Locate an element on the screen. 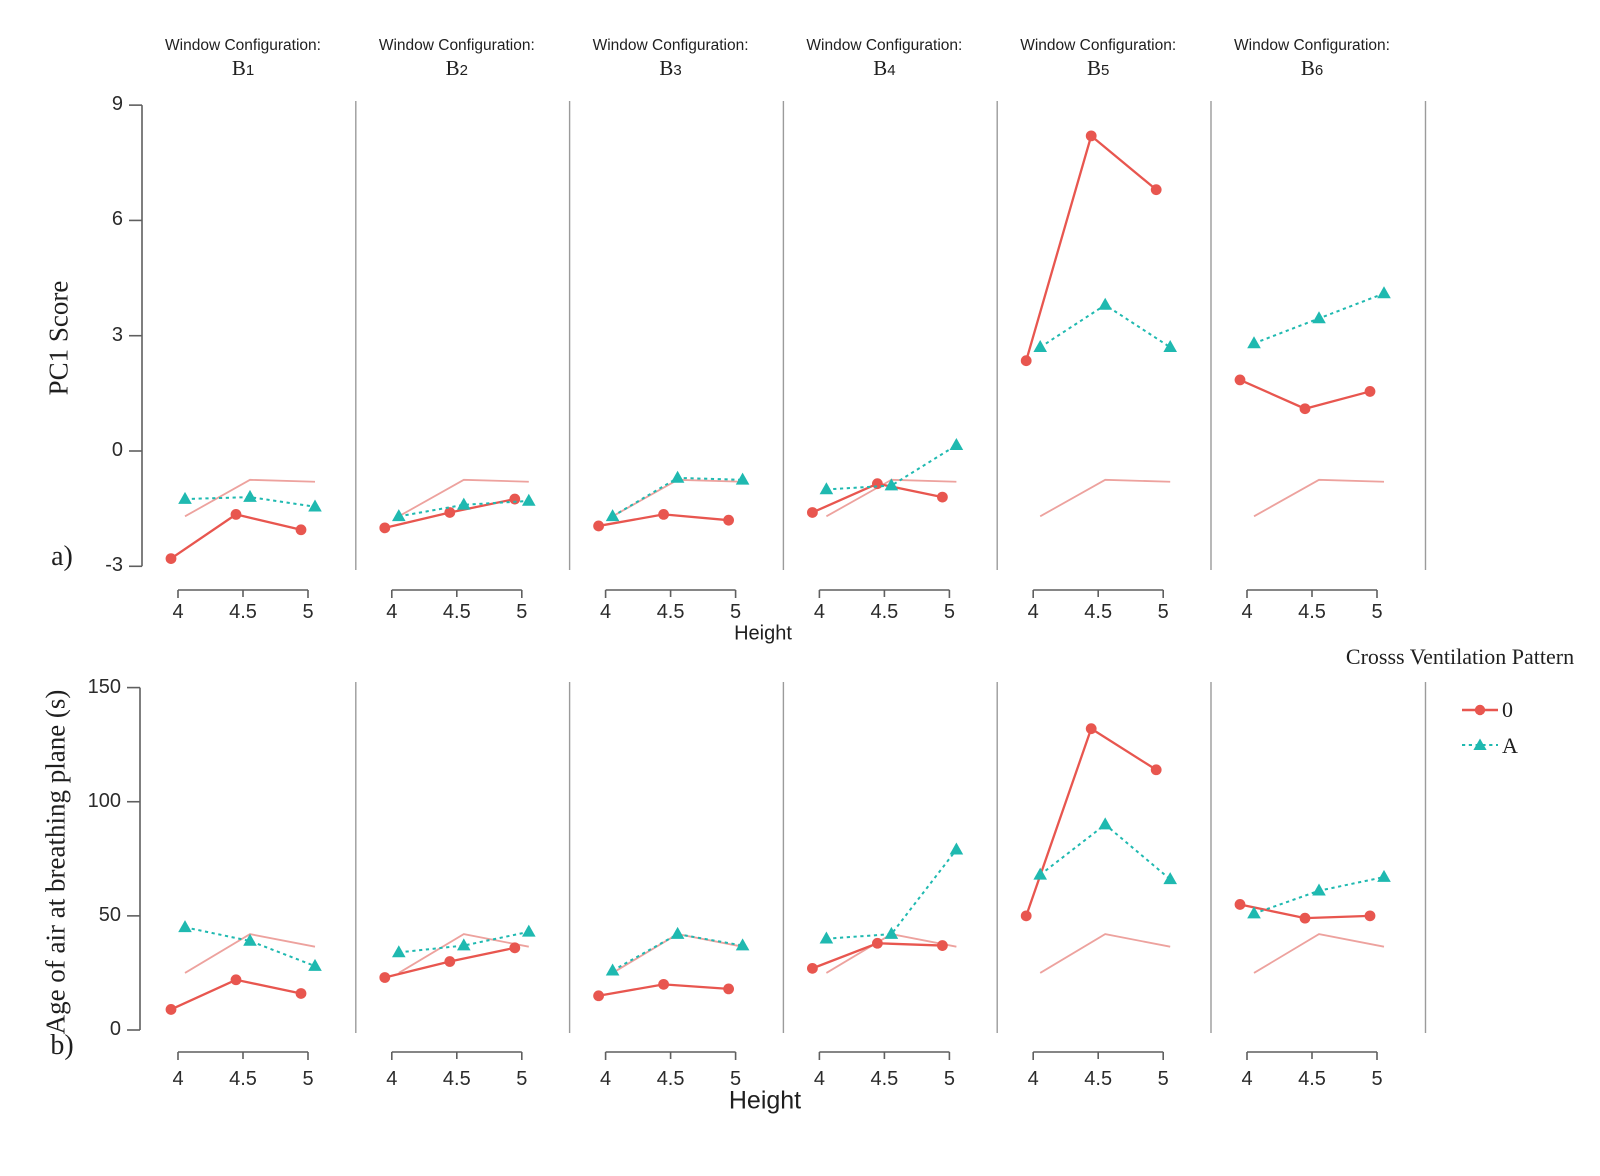 This screenshot has width=1600, height=1176. y-tick-label: 50 is located at coordinates (109, 914).